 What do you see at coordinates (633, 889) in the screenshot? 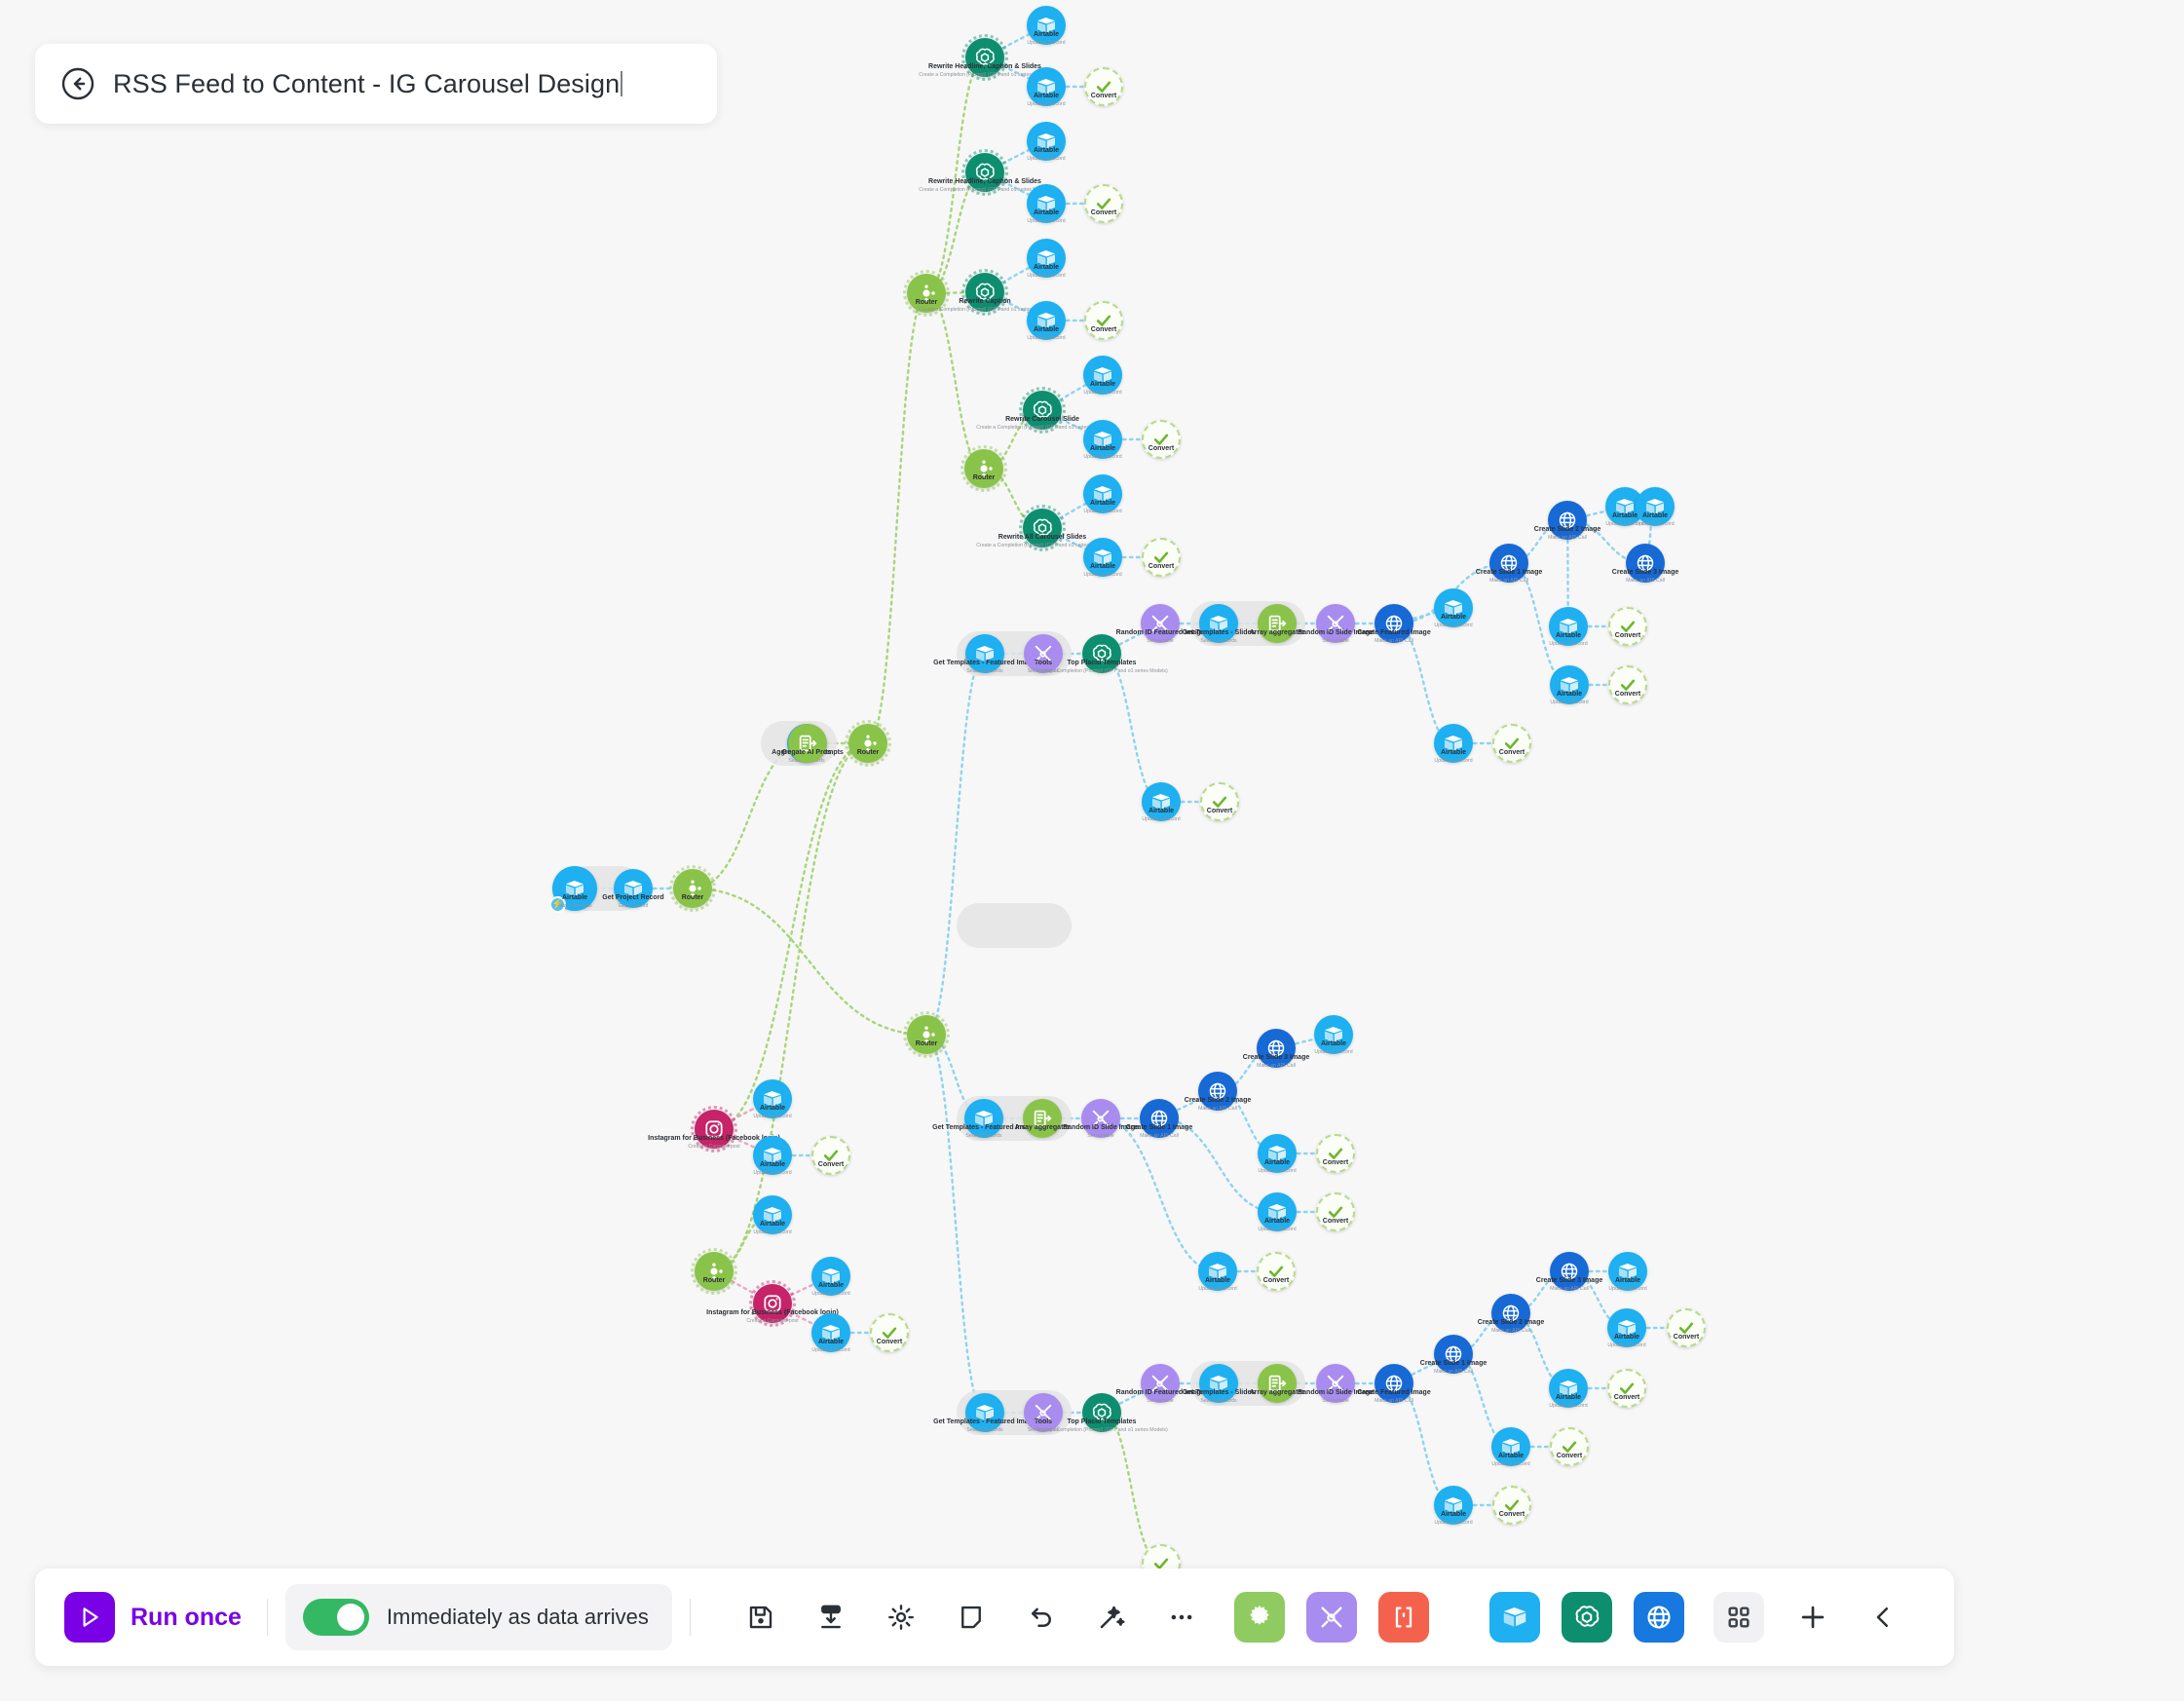
I see `workflow-node-airtable: Get Project Record Get a Record` at bounding box center [633, 889].